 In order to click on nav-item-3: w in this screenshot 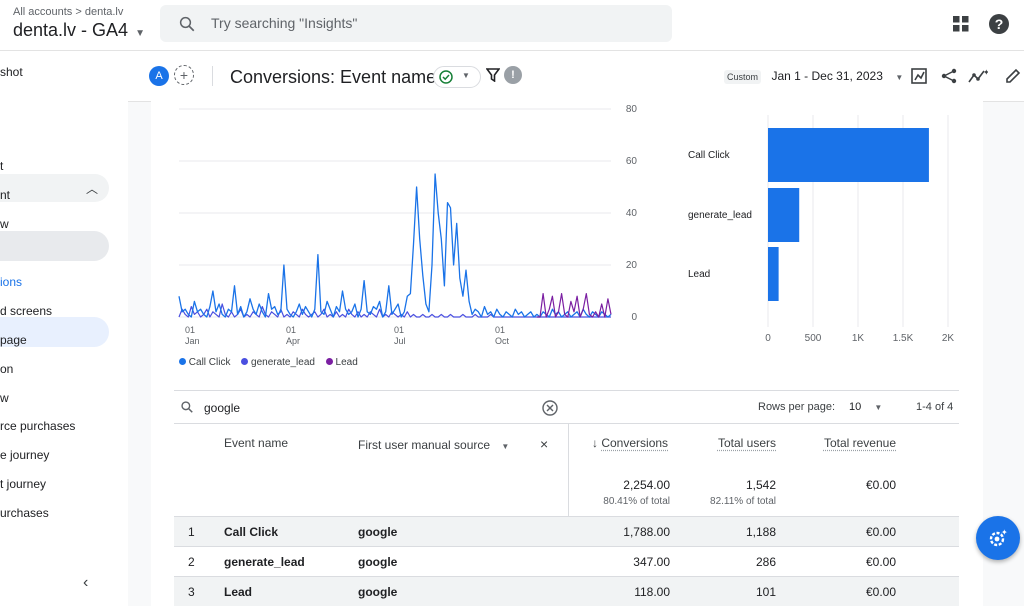, I will do `click(4, 224)`.